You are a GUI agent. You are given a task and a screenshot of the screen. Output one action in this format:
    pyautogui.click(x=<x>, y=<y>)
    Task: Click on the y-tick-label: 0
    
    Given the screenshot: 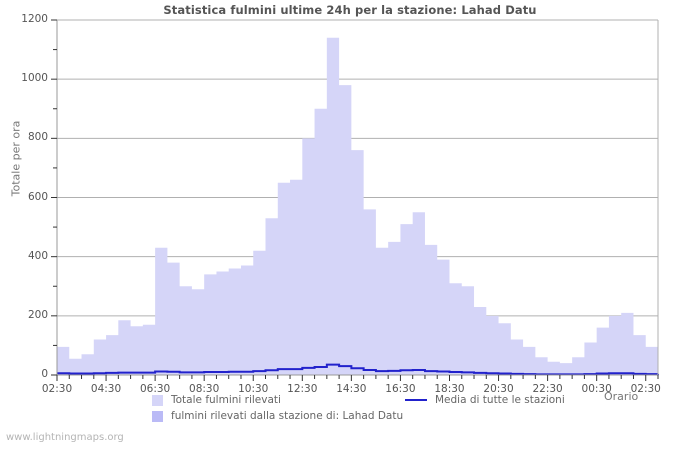 What is the action you would take?
    pyautogui.click(x=44, y=374)
    